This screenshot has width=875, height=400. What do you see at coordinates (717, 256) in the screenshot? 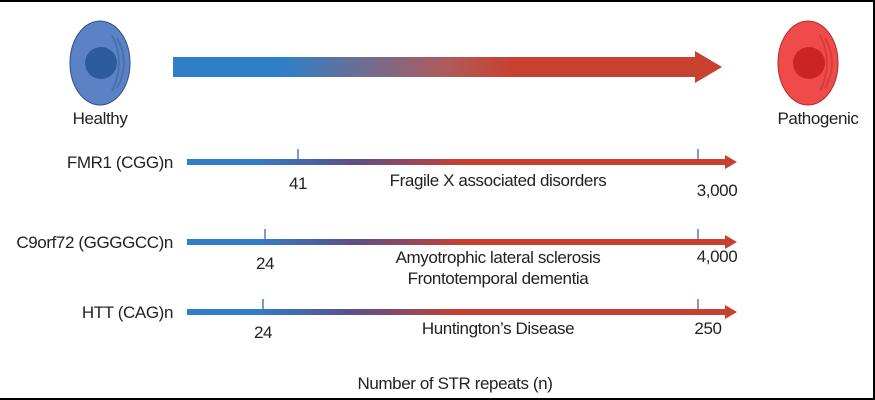
I see `high-threshold: 4,000` at bounding box center [717, 256].